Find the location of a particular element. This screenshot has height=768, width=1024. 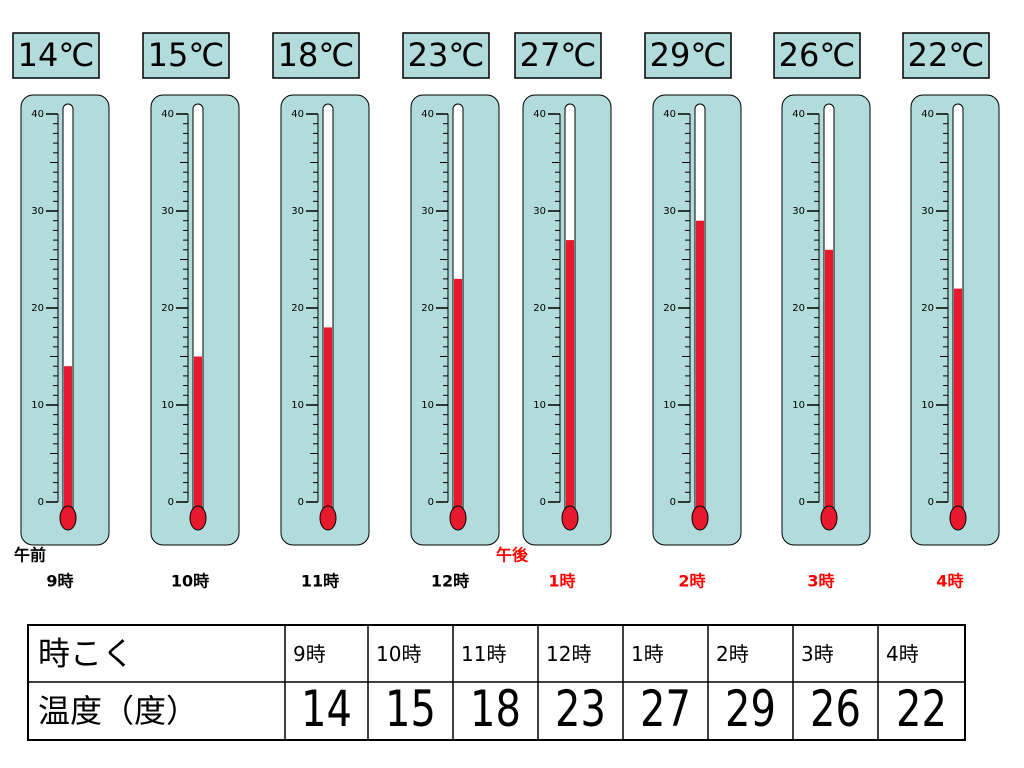

temp-label: 18℃ is located at coordinates (316, 55).